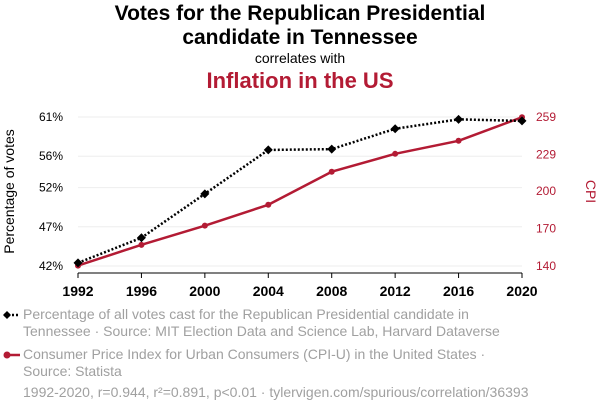 This screenshot has width=600, height=414. I want to click on y-right-axis-label: CPI, so click(591, 191).